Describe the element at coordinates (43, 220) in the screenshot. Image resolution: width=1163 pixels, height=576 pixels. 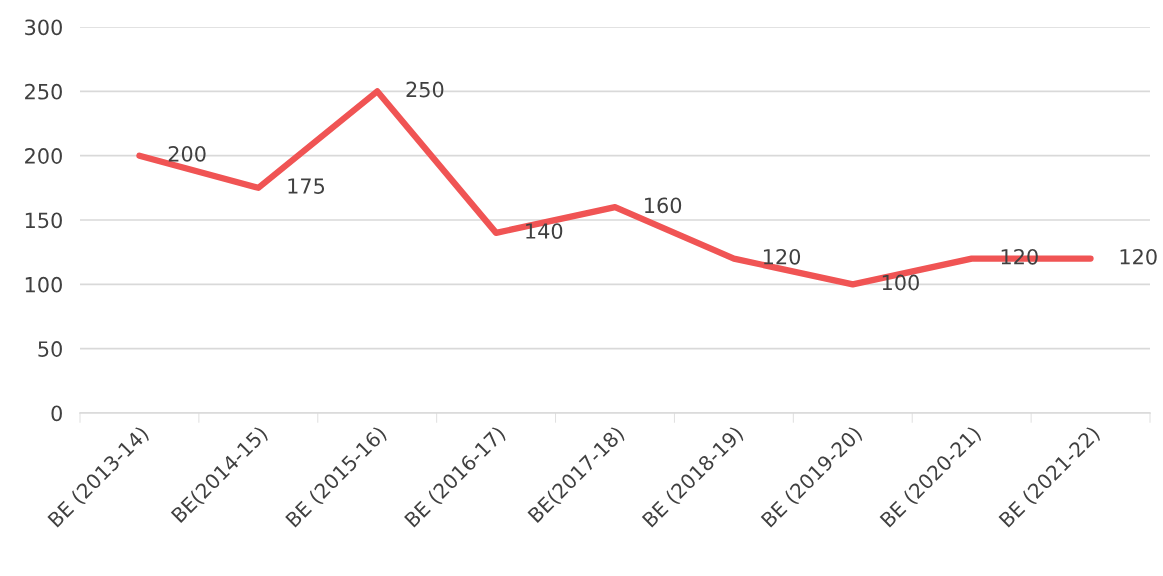
I see `y-tick-label: 150` at that location.